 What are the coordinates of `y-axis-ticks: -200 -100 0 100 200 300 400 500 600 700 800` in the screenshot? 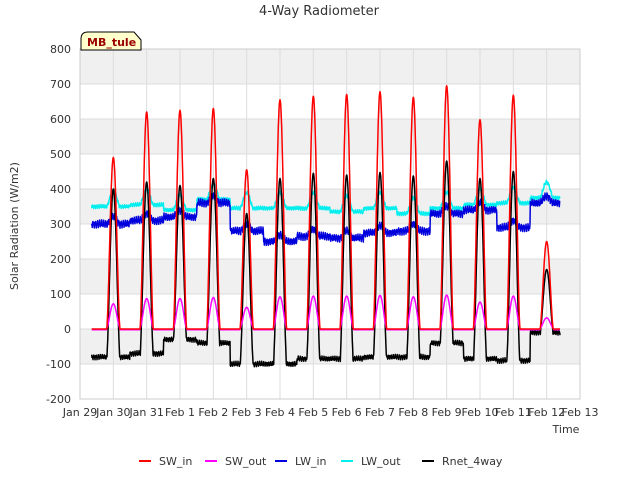 It's located at (58, 224).